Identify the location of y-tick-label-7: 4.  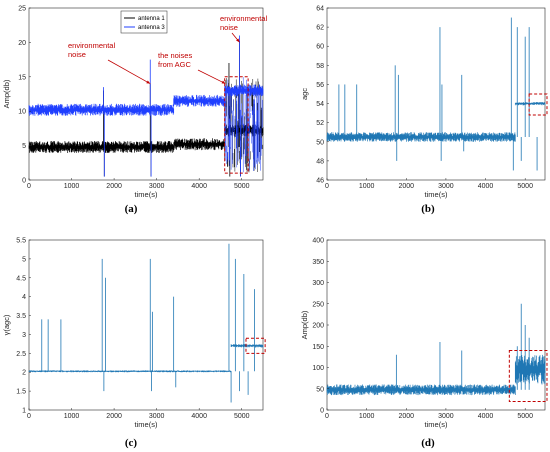
(24, 297).